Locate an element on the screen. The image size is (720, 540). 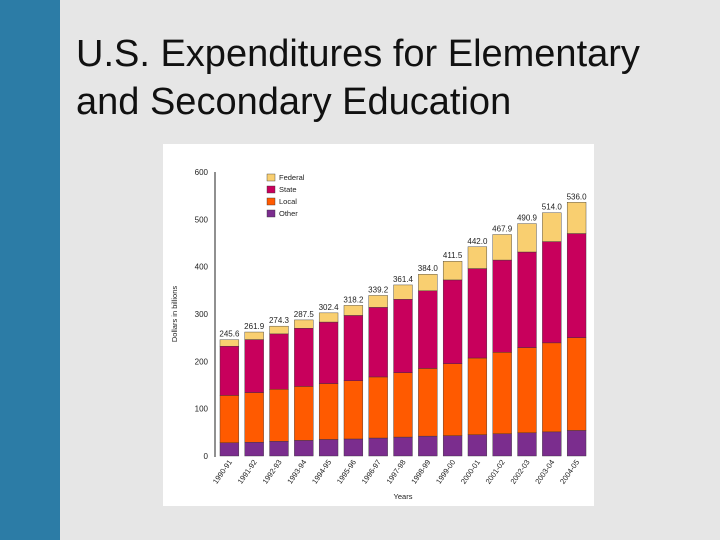
legend-label-state: State is located at coordinates (288, 189).